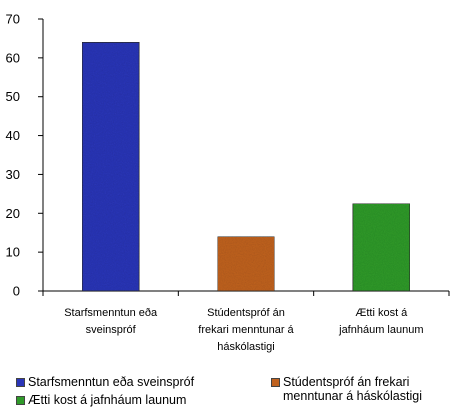 This screenshot has height=410, width=459. What do you see at coordinates (13, 135) in the screenshot?
I see `y-tick-label: 40` at bounding box center [13, 135].